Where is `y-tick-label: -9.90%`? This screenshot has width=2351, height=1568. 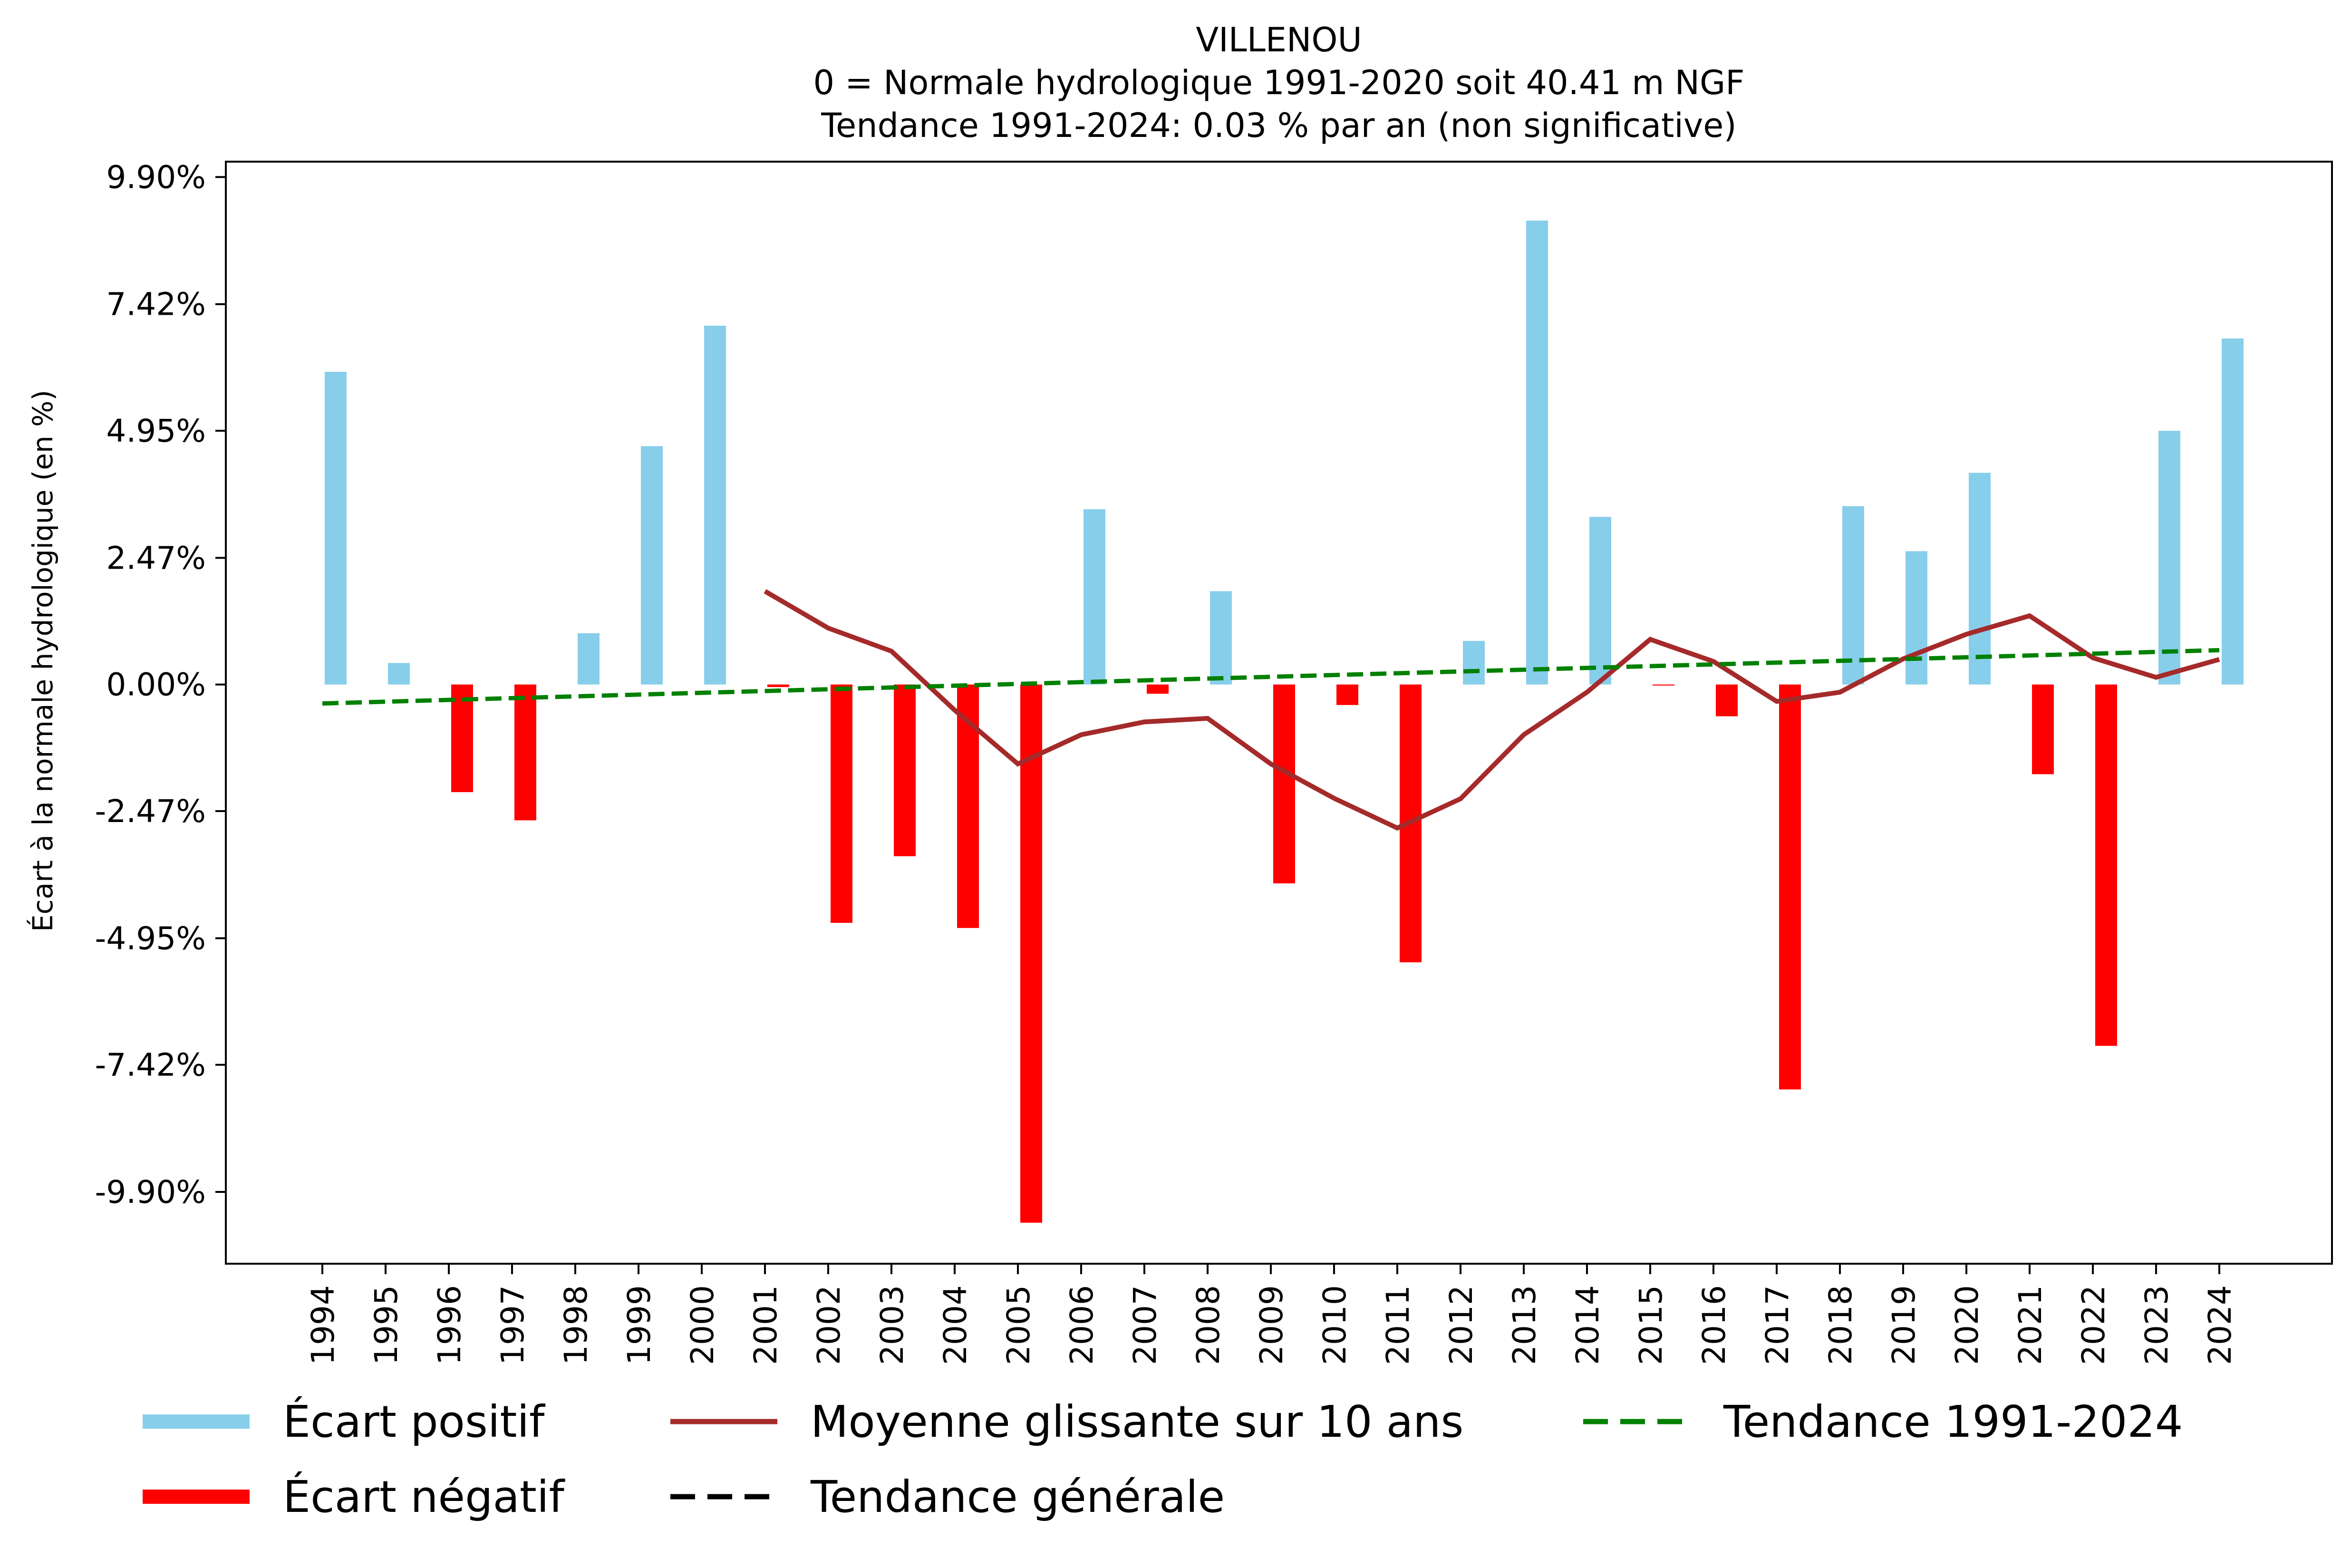 y-tick-label: -9.90% is located at coordinates (150, 1192).